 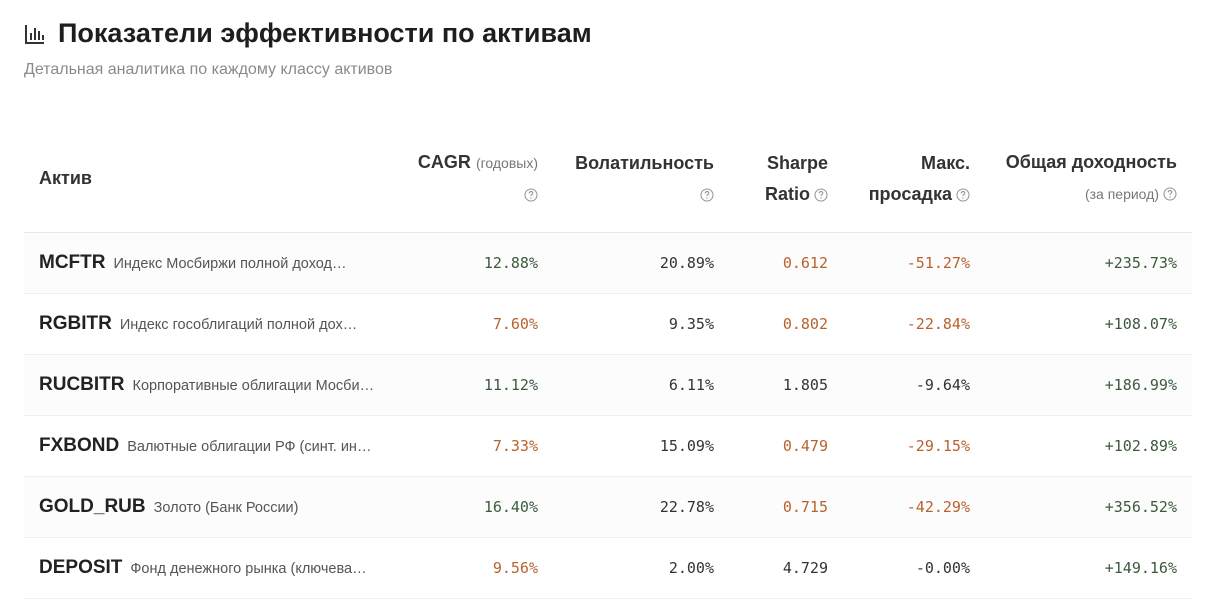 I want to click on column-note: (годовых), so click(x=506, y=163).